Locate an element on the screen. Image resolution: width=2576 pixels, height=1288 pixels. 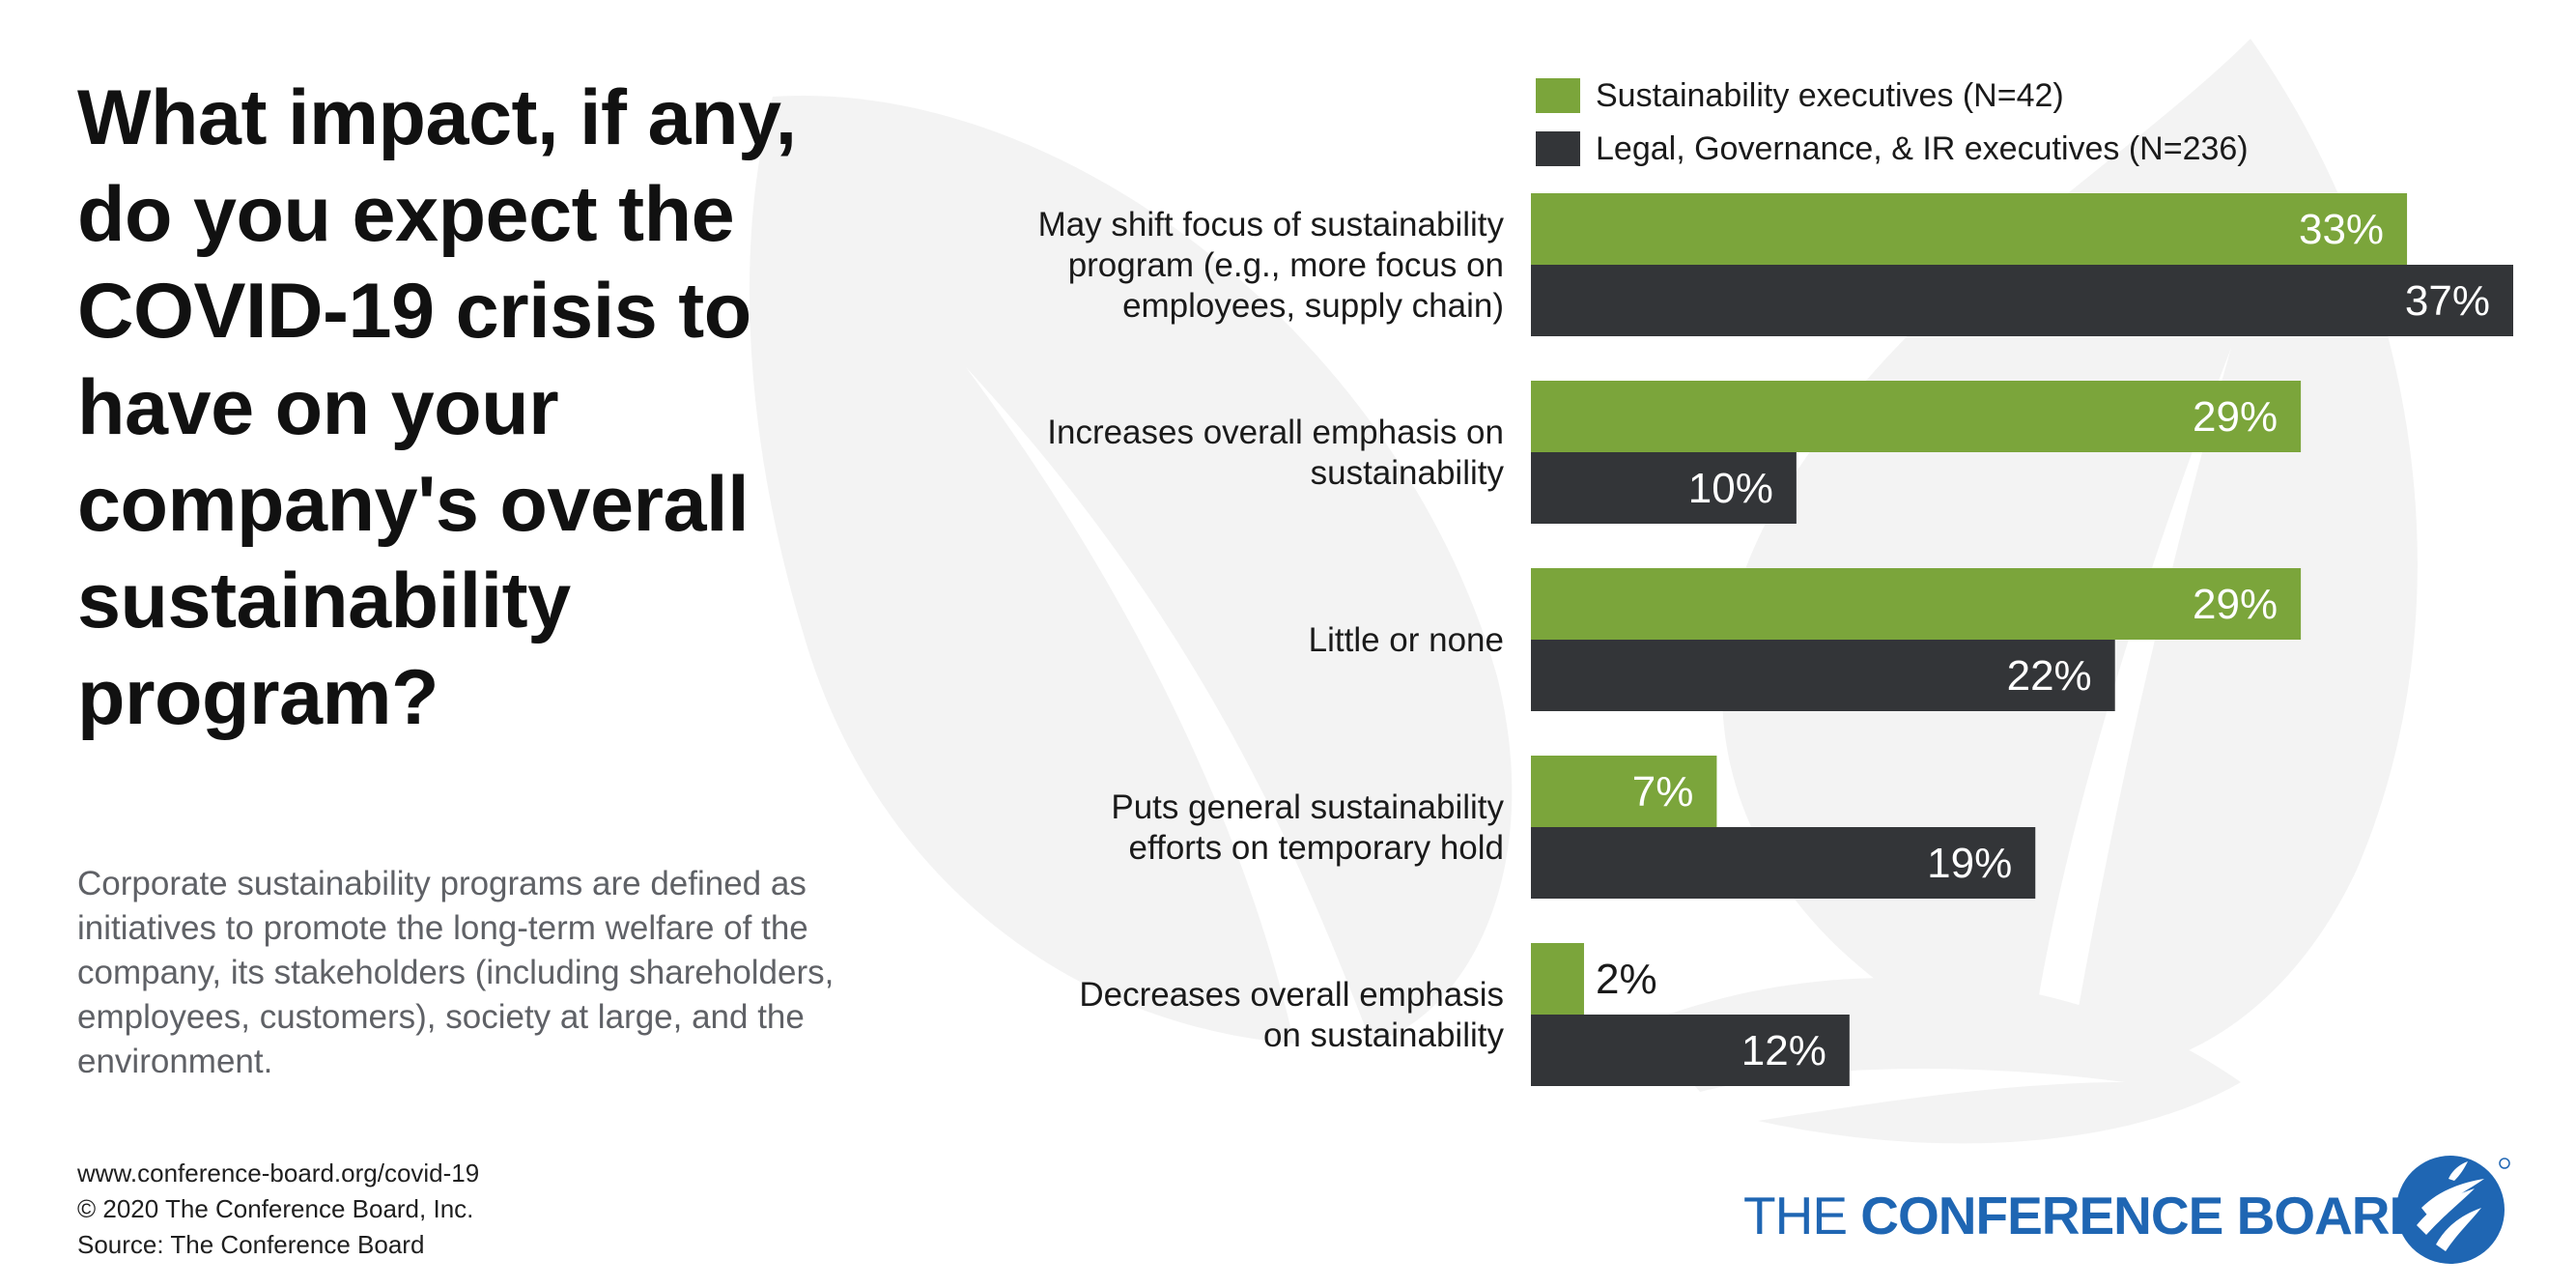
logo-text-light: THE is located at coordinates (1802, 1216).